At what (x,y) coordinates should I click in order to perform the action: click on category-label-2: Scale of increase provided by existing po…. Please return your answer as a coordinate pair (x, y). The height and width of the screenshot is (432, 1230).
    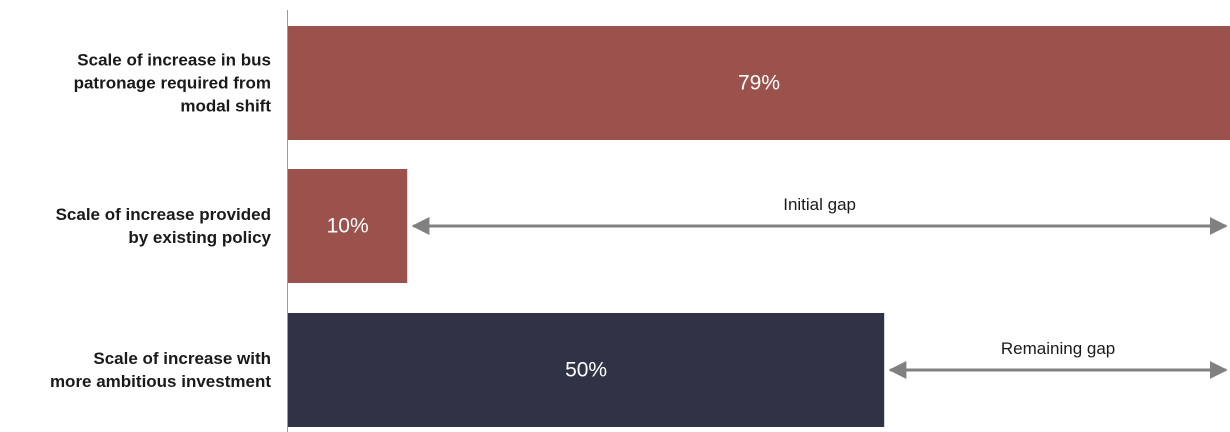
    Looking at the image, I should click on (164, 226).